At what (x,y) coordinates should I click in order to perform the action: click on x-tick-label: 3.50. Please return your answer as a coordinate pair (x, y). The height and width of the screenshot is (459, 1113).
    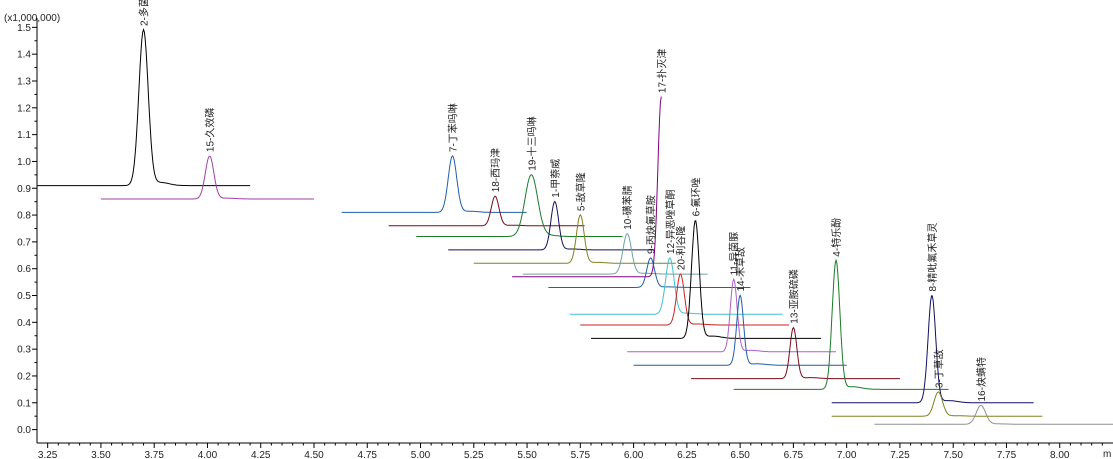
    Looking at the image, I should click on (101, 454).